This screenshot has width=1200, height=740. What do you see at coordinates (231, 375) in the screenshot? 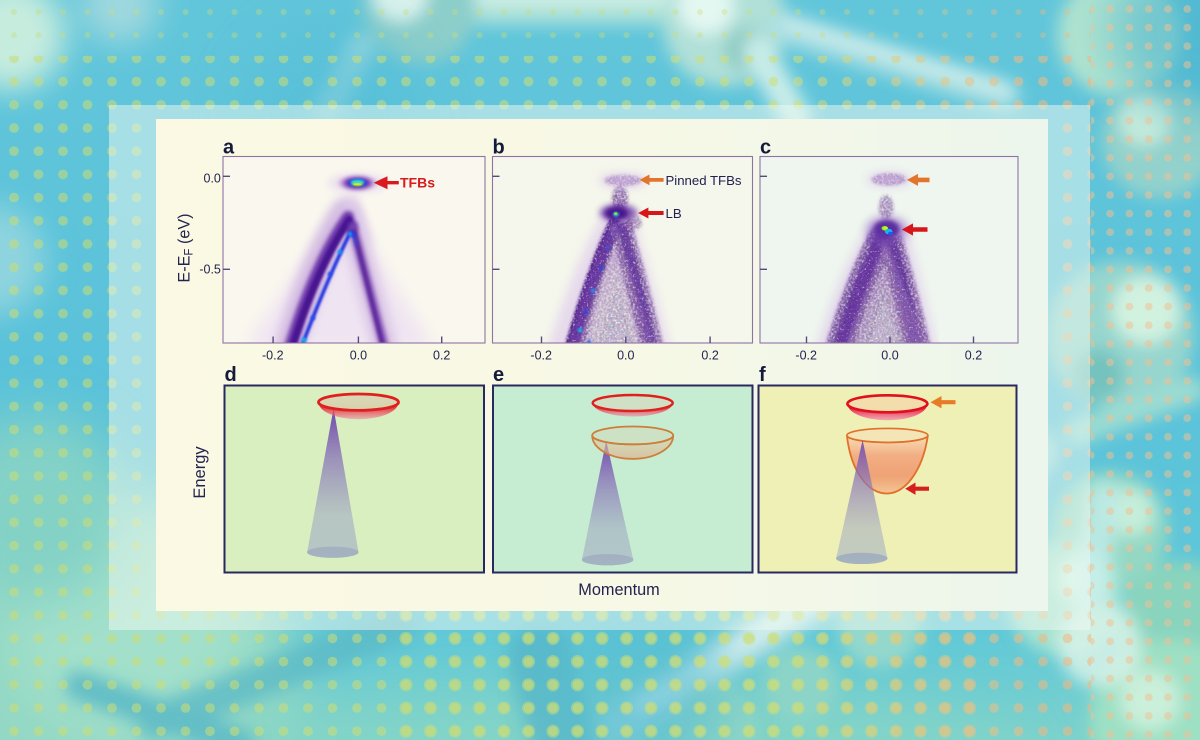
I see `svg-text: d` at bounding box center [231, 375].